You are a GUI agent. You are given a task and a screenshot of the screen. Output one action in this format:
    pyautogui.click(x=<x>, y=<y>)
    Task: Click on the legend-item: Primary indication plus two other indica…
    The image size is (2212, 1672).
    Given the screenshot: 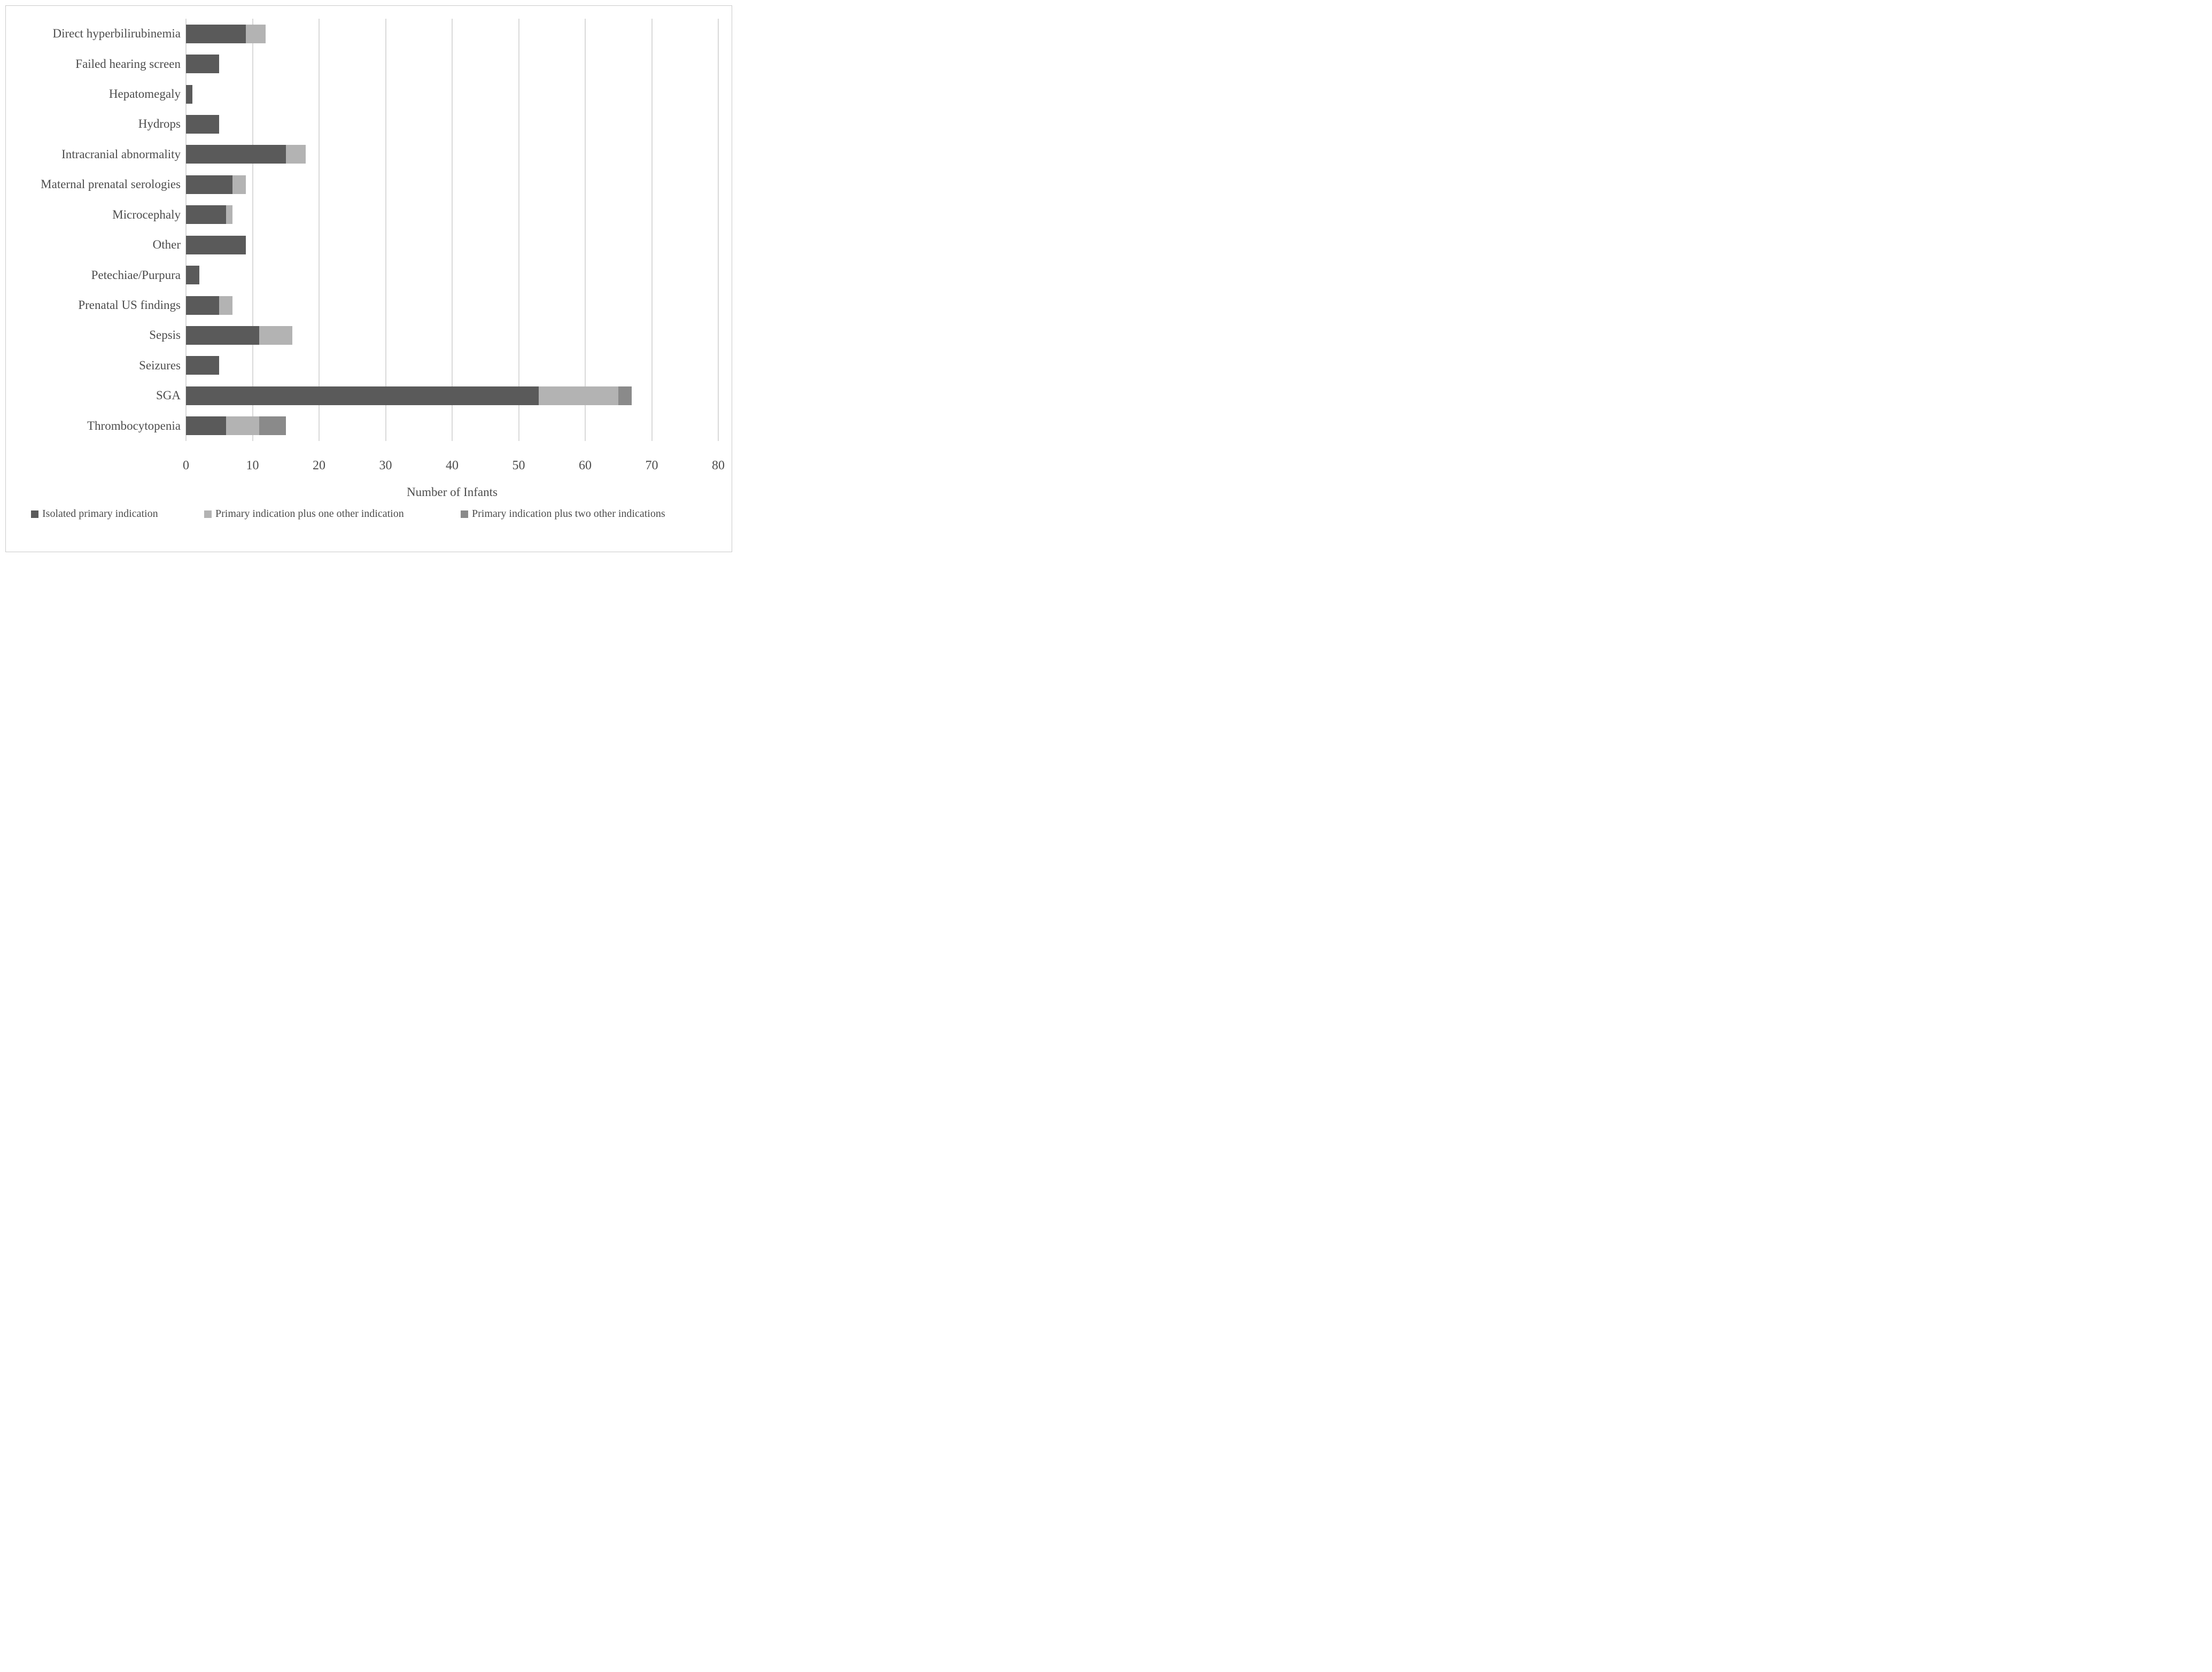 What is the action you would take?
    pyautogui.click(x=563, y=514)
    